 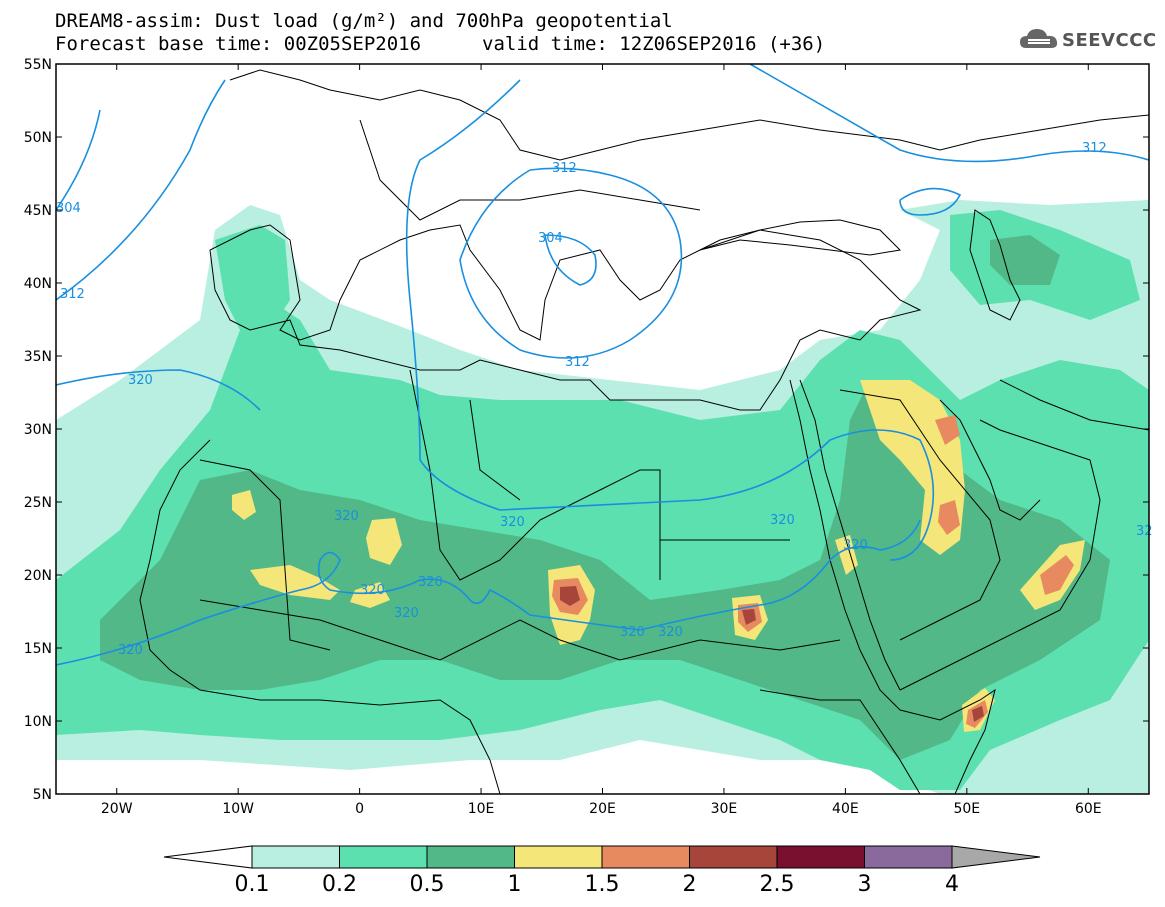 I want to click on lon-label: 20W, so click(x=117, y=809).